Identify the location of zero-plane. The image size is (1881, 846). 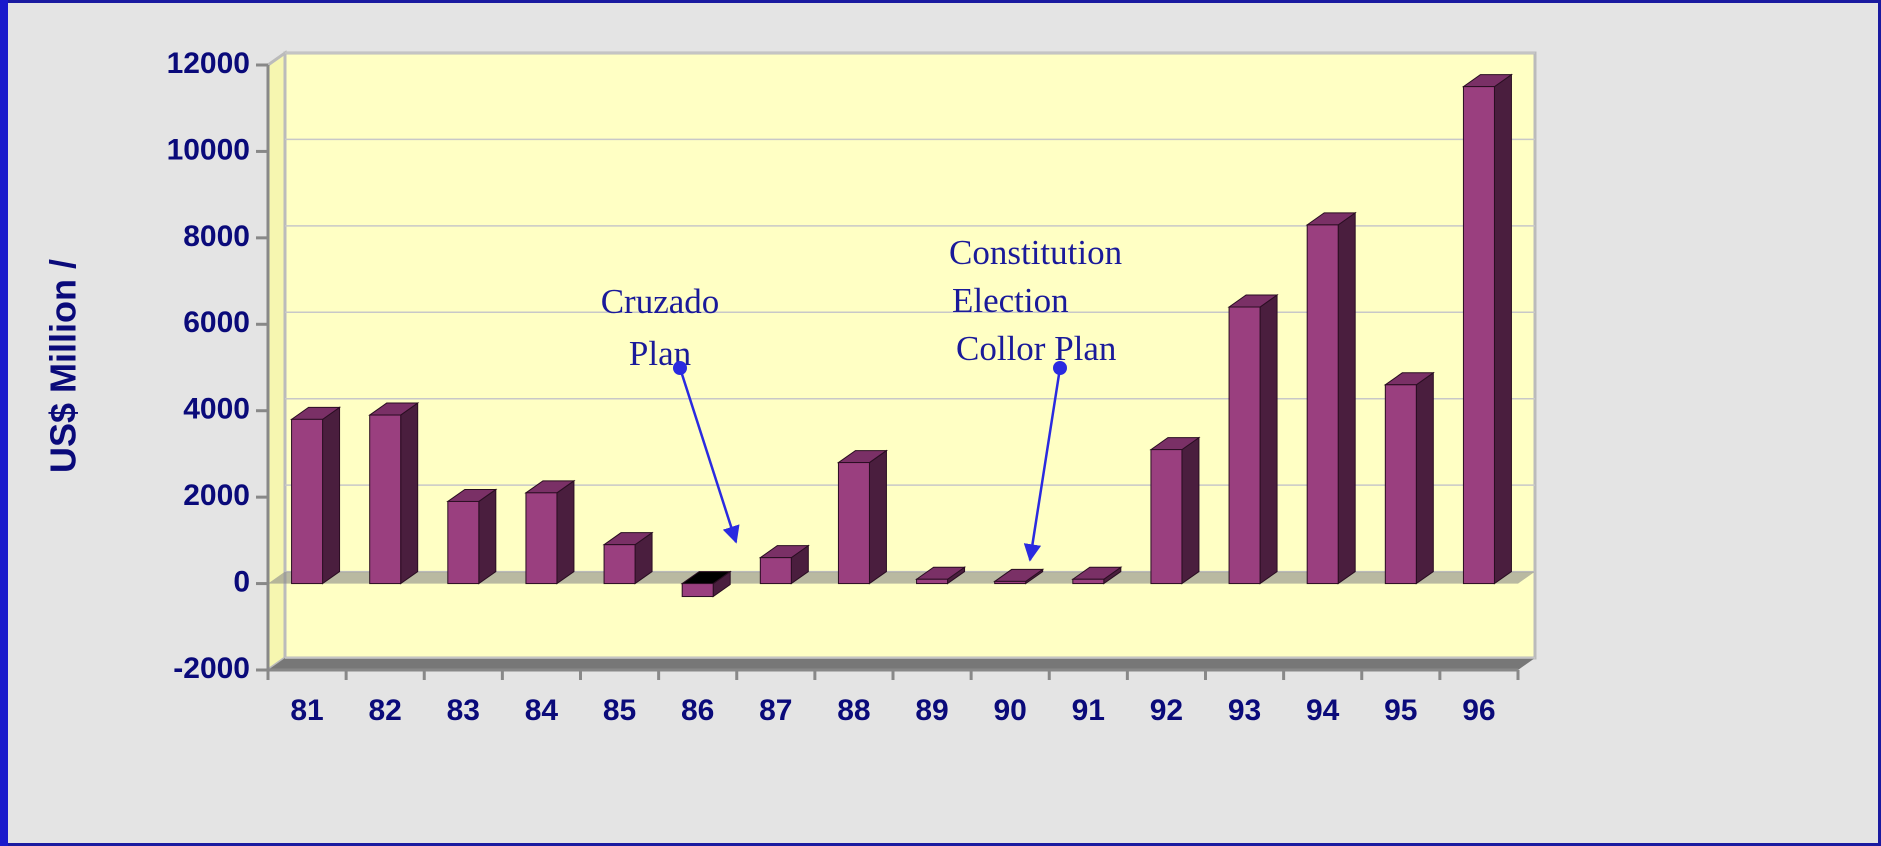
(901, 577).